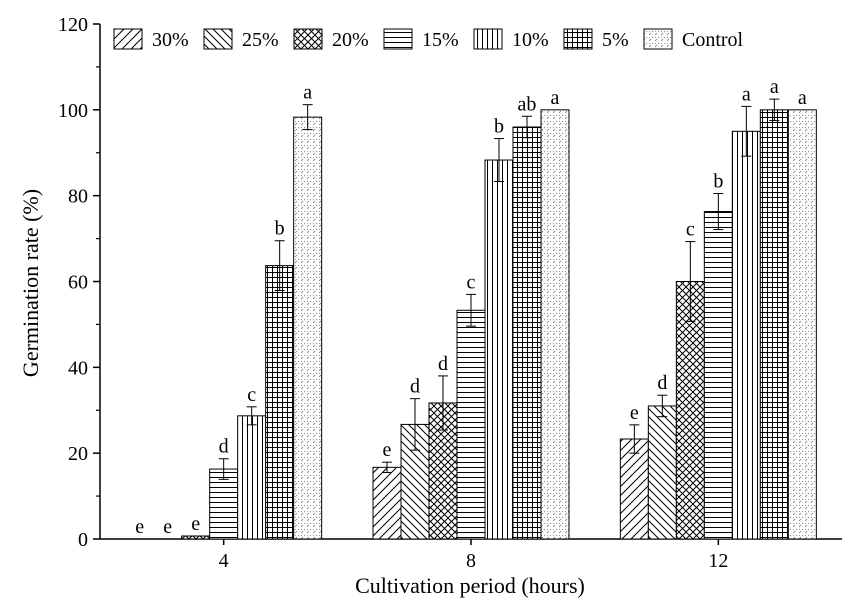  I want to click on y-tick-label: 40, so click(78, 368).